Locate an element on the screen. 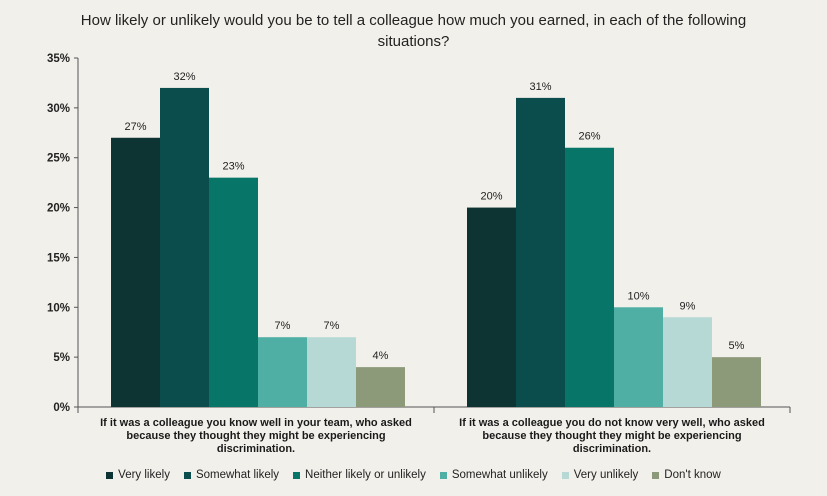 The image size is (827, 496). legend-item: Don't know is located at coordinates (686, 475).